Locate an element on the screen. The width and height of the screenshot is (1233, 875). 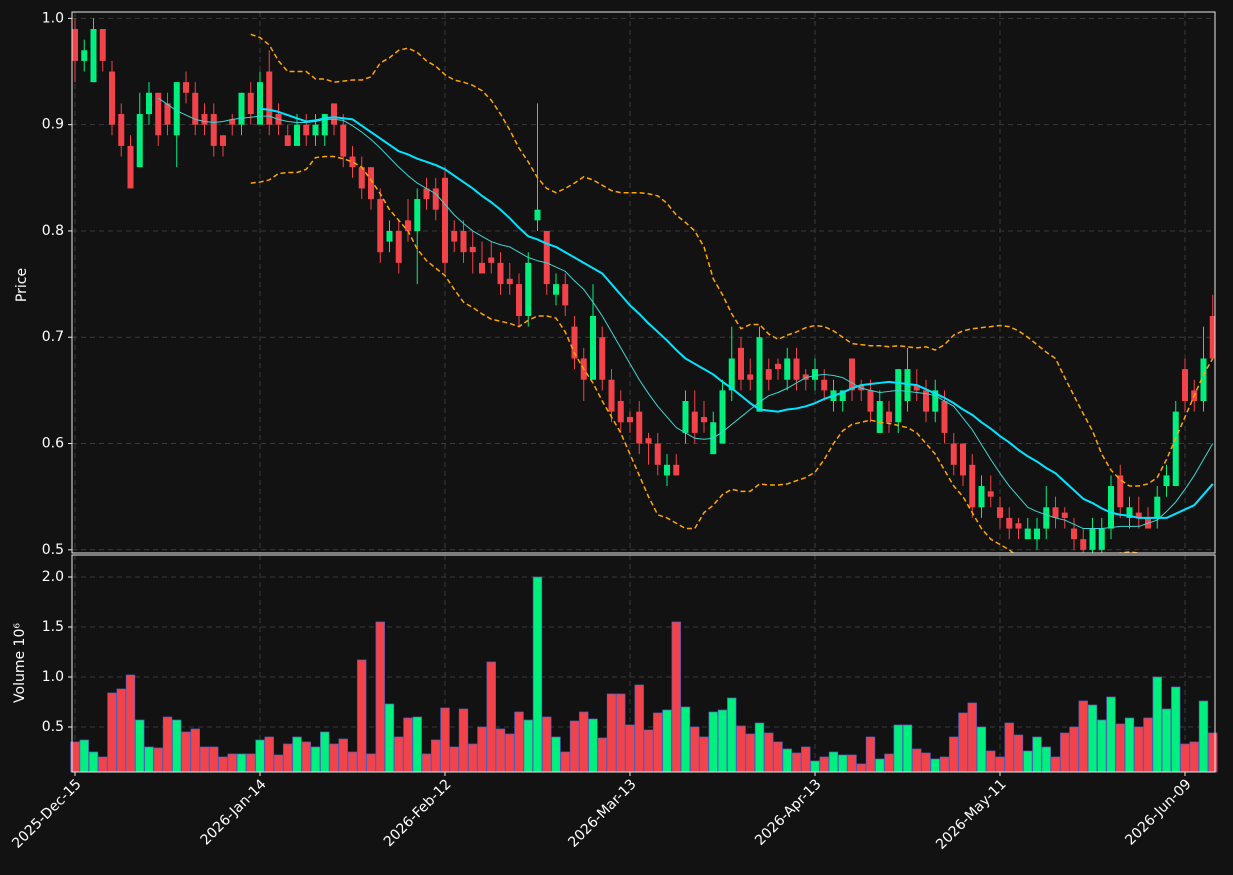
y-tick-label: 0.7 is located at coordinates (53, 337).